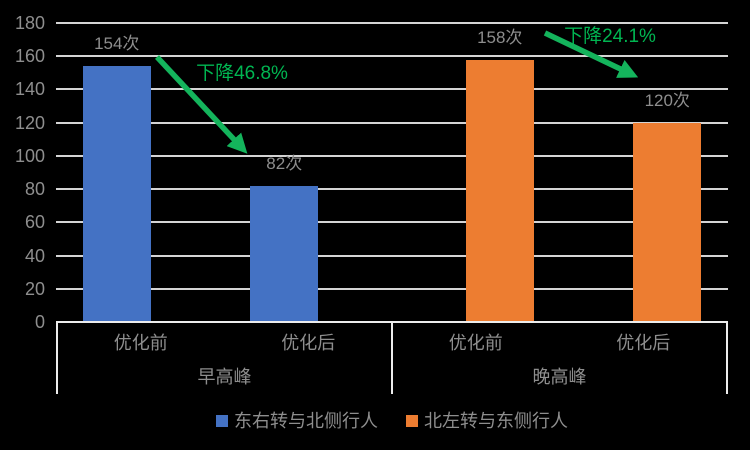 The image size is (750, 450). Describe the element at coordinates (242, 73) in the screenshot. I see `decrease-annotation-1: 下降46.8%` at that location.